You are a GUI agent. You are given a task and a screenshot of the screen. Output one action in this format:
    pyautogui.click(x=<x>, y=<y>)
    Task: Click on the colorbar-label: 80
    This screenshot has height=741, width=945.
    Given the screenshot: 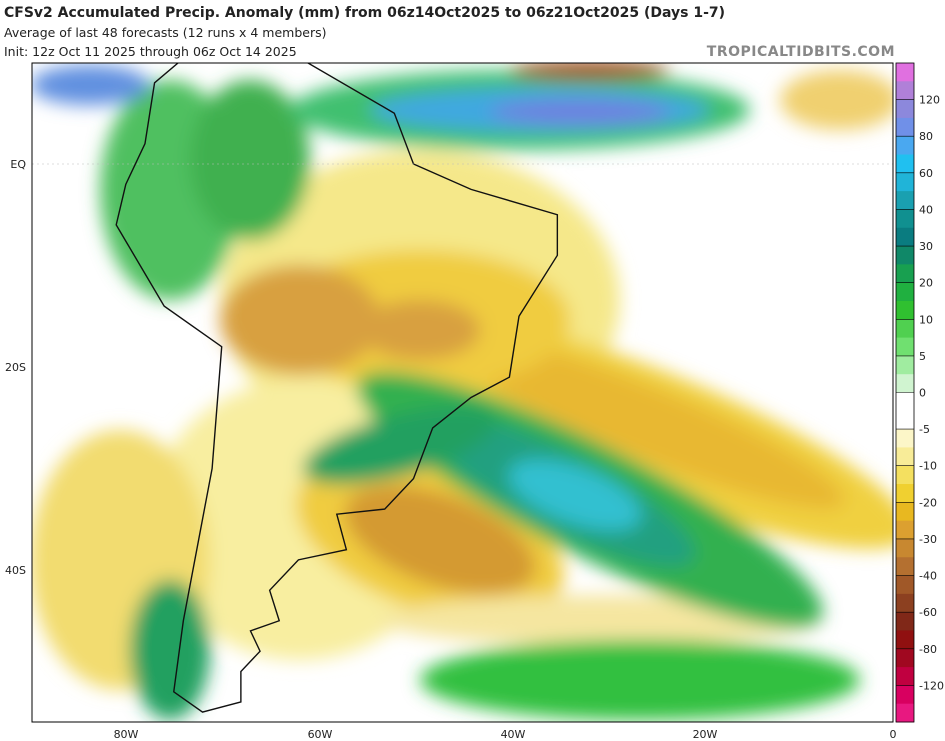 What is the action you would take?
    pyautogui.click(x=926, y=136)
    